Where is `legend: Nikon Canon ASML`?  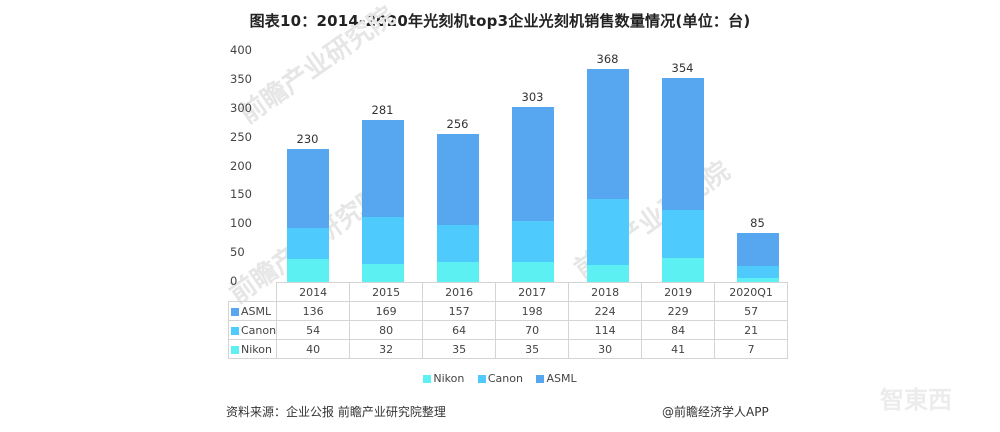
legend: Nikon Canon ASML is located at coordinates (500, 378).